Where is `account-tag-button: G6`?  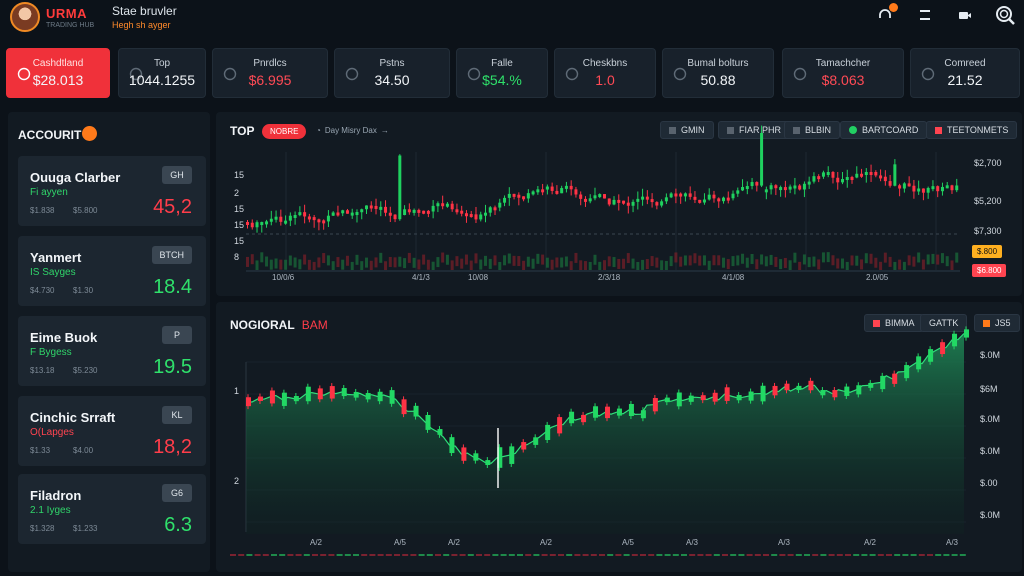
account-tag-button: G6 is located at coordinates (177, 493).